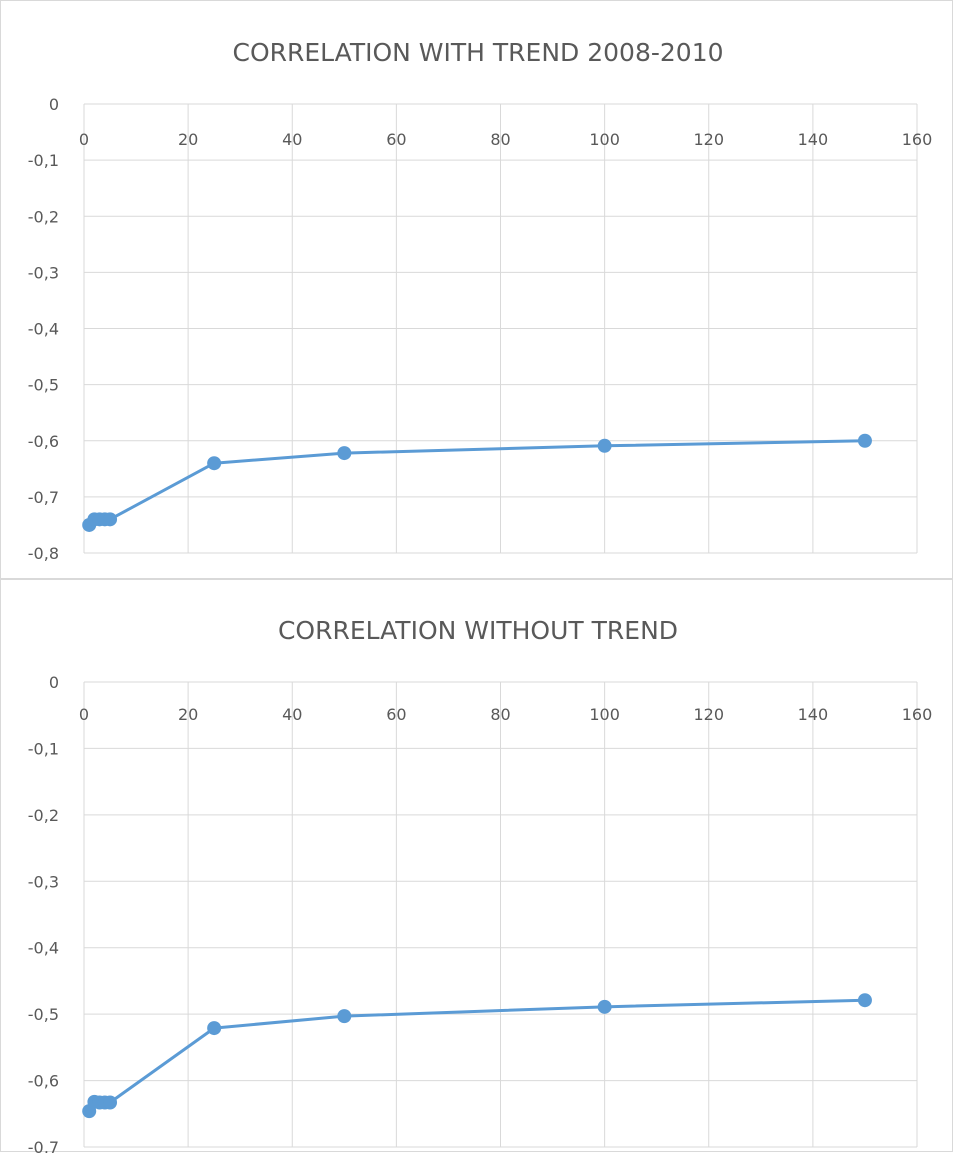 The height and width of the screenshot is (1153, 954). What do you see at coordinates (478, 630) in the screenshot?
I see `chart-title: CORRELATION WITHOUT TREND` at bounding box center [478, 630].